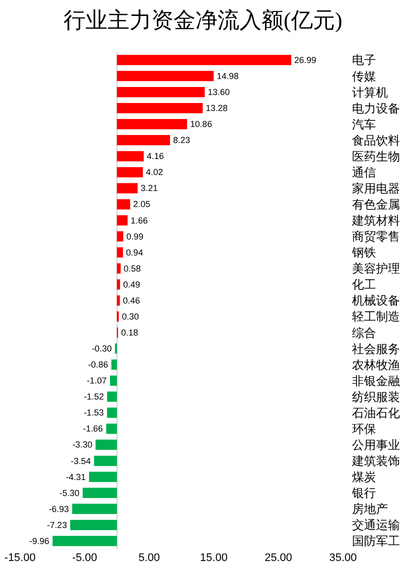 The width and height of the screenshot is (406, 577). Describe the element at coordinates (80, 461) in the screenshot. I see `data-label: -3.54` at that location.